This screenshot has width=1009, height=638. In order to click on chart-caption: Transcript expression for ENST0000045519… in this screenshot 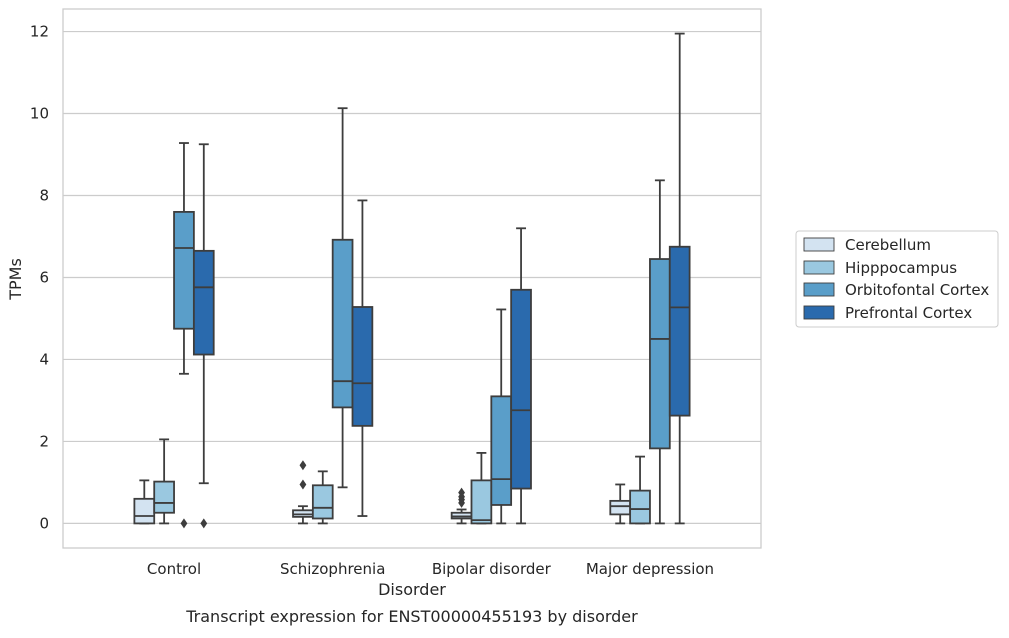, I will do `click(411, 616)`.